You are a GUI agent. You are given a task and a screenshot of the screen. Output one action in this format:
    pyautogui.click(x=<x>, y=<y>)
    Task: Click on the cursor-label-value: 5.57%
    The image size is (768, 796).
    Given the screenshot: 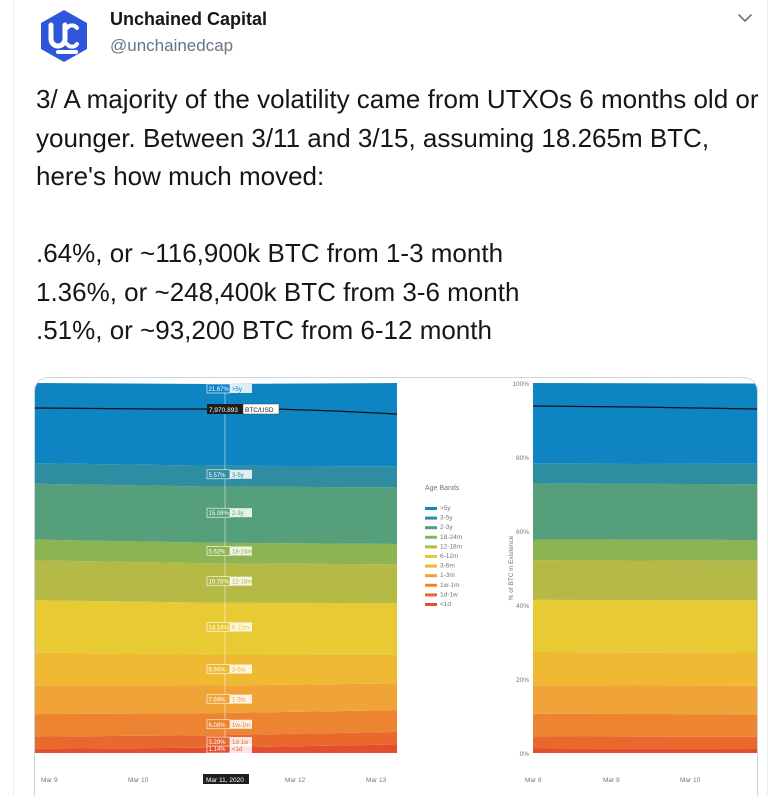 What is the action you would take?
    pyautogui.click(x=218, y=476)
    